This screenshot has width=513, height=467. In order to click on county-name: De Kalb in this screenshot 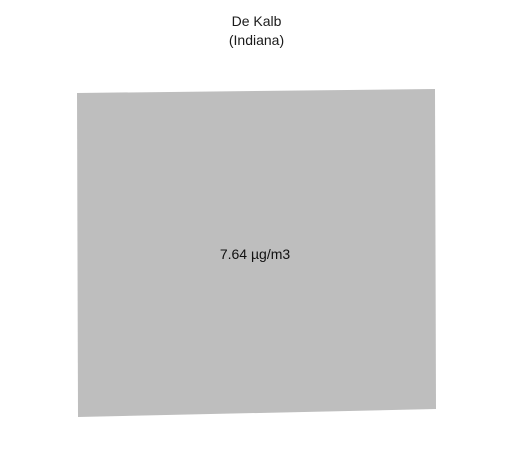, I will do `click(256, 21)`.